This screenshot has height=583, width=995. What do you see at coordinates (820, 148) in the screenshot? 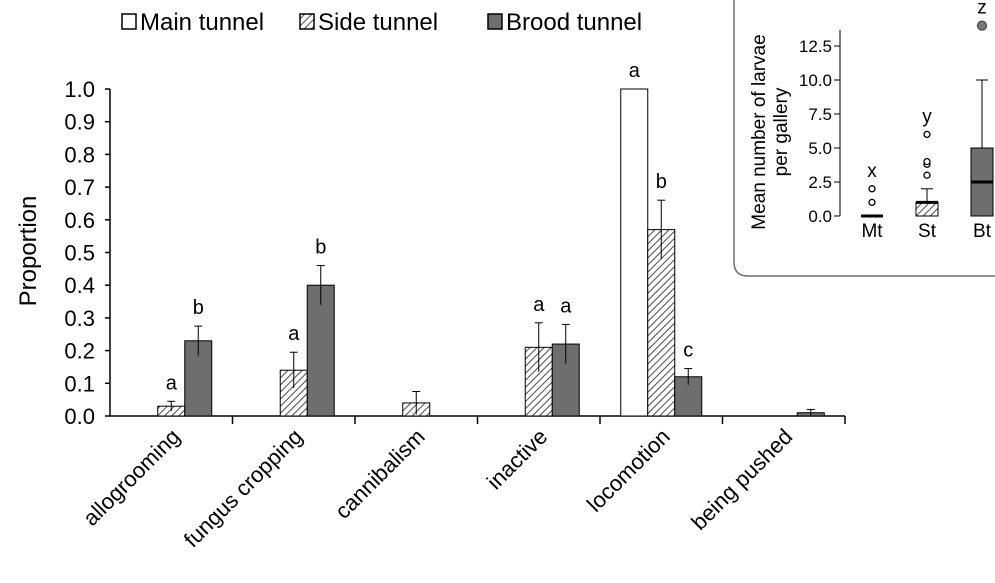
I see `inset-y-tick-label: 5.0` at bounding box center [820, 148].